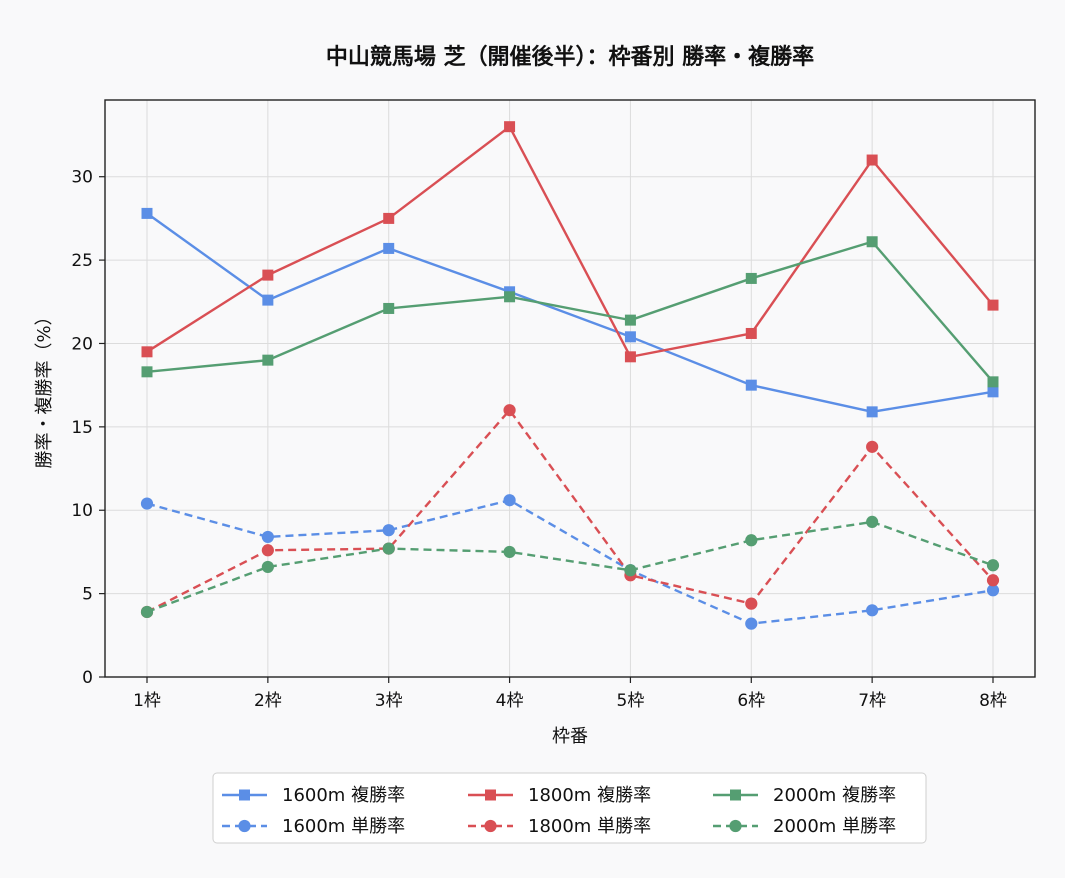  I want to click on x-tick-label: 2枠, so click(268, 701).